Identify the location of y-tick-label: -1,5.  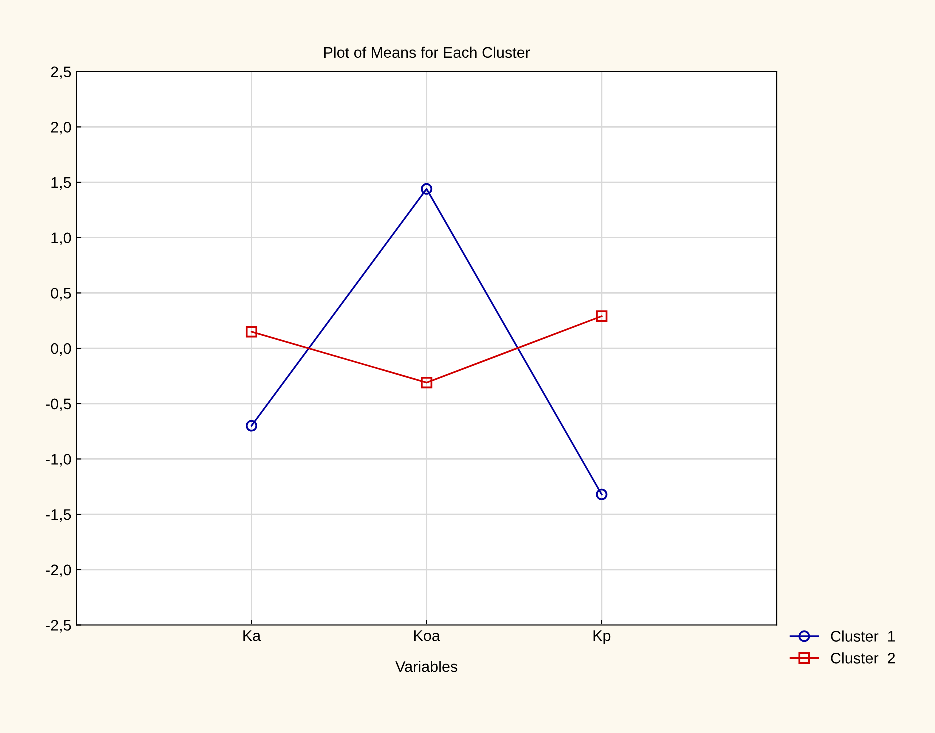
(59, 516).